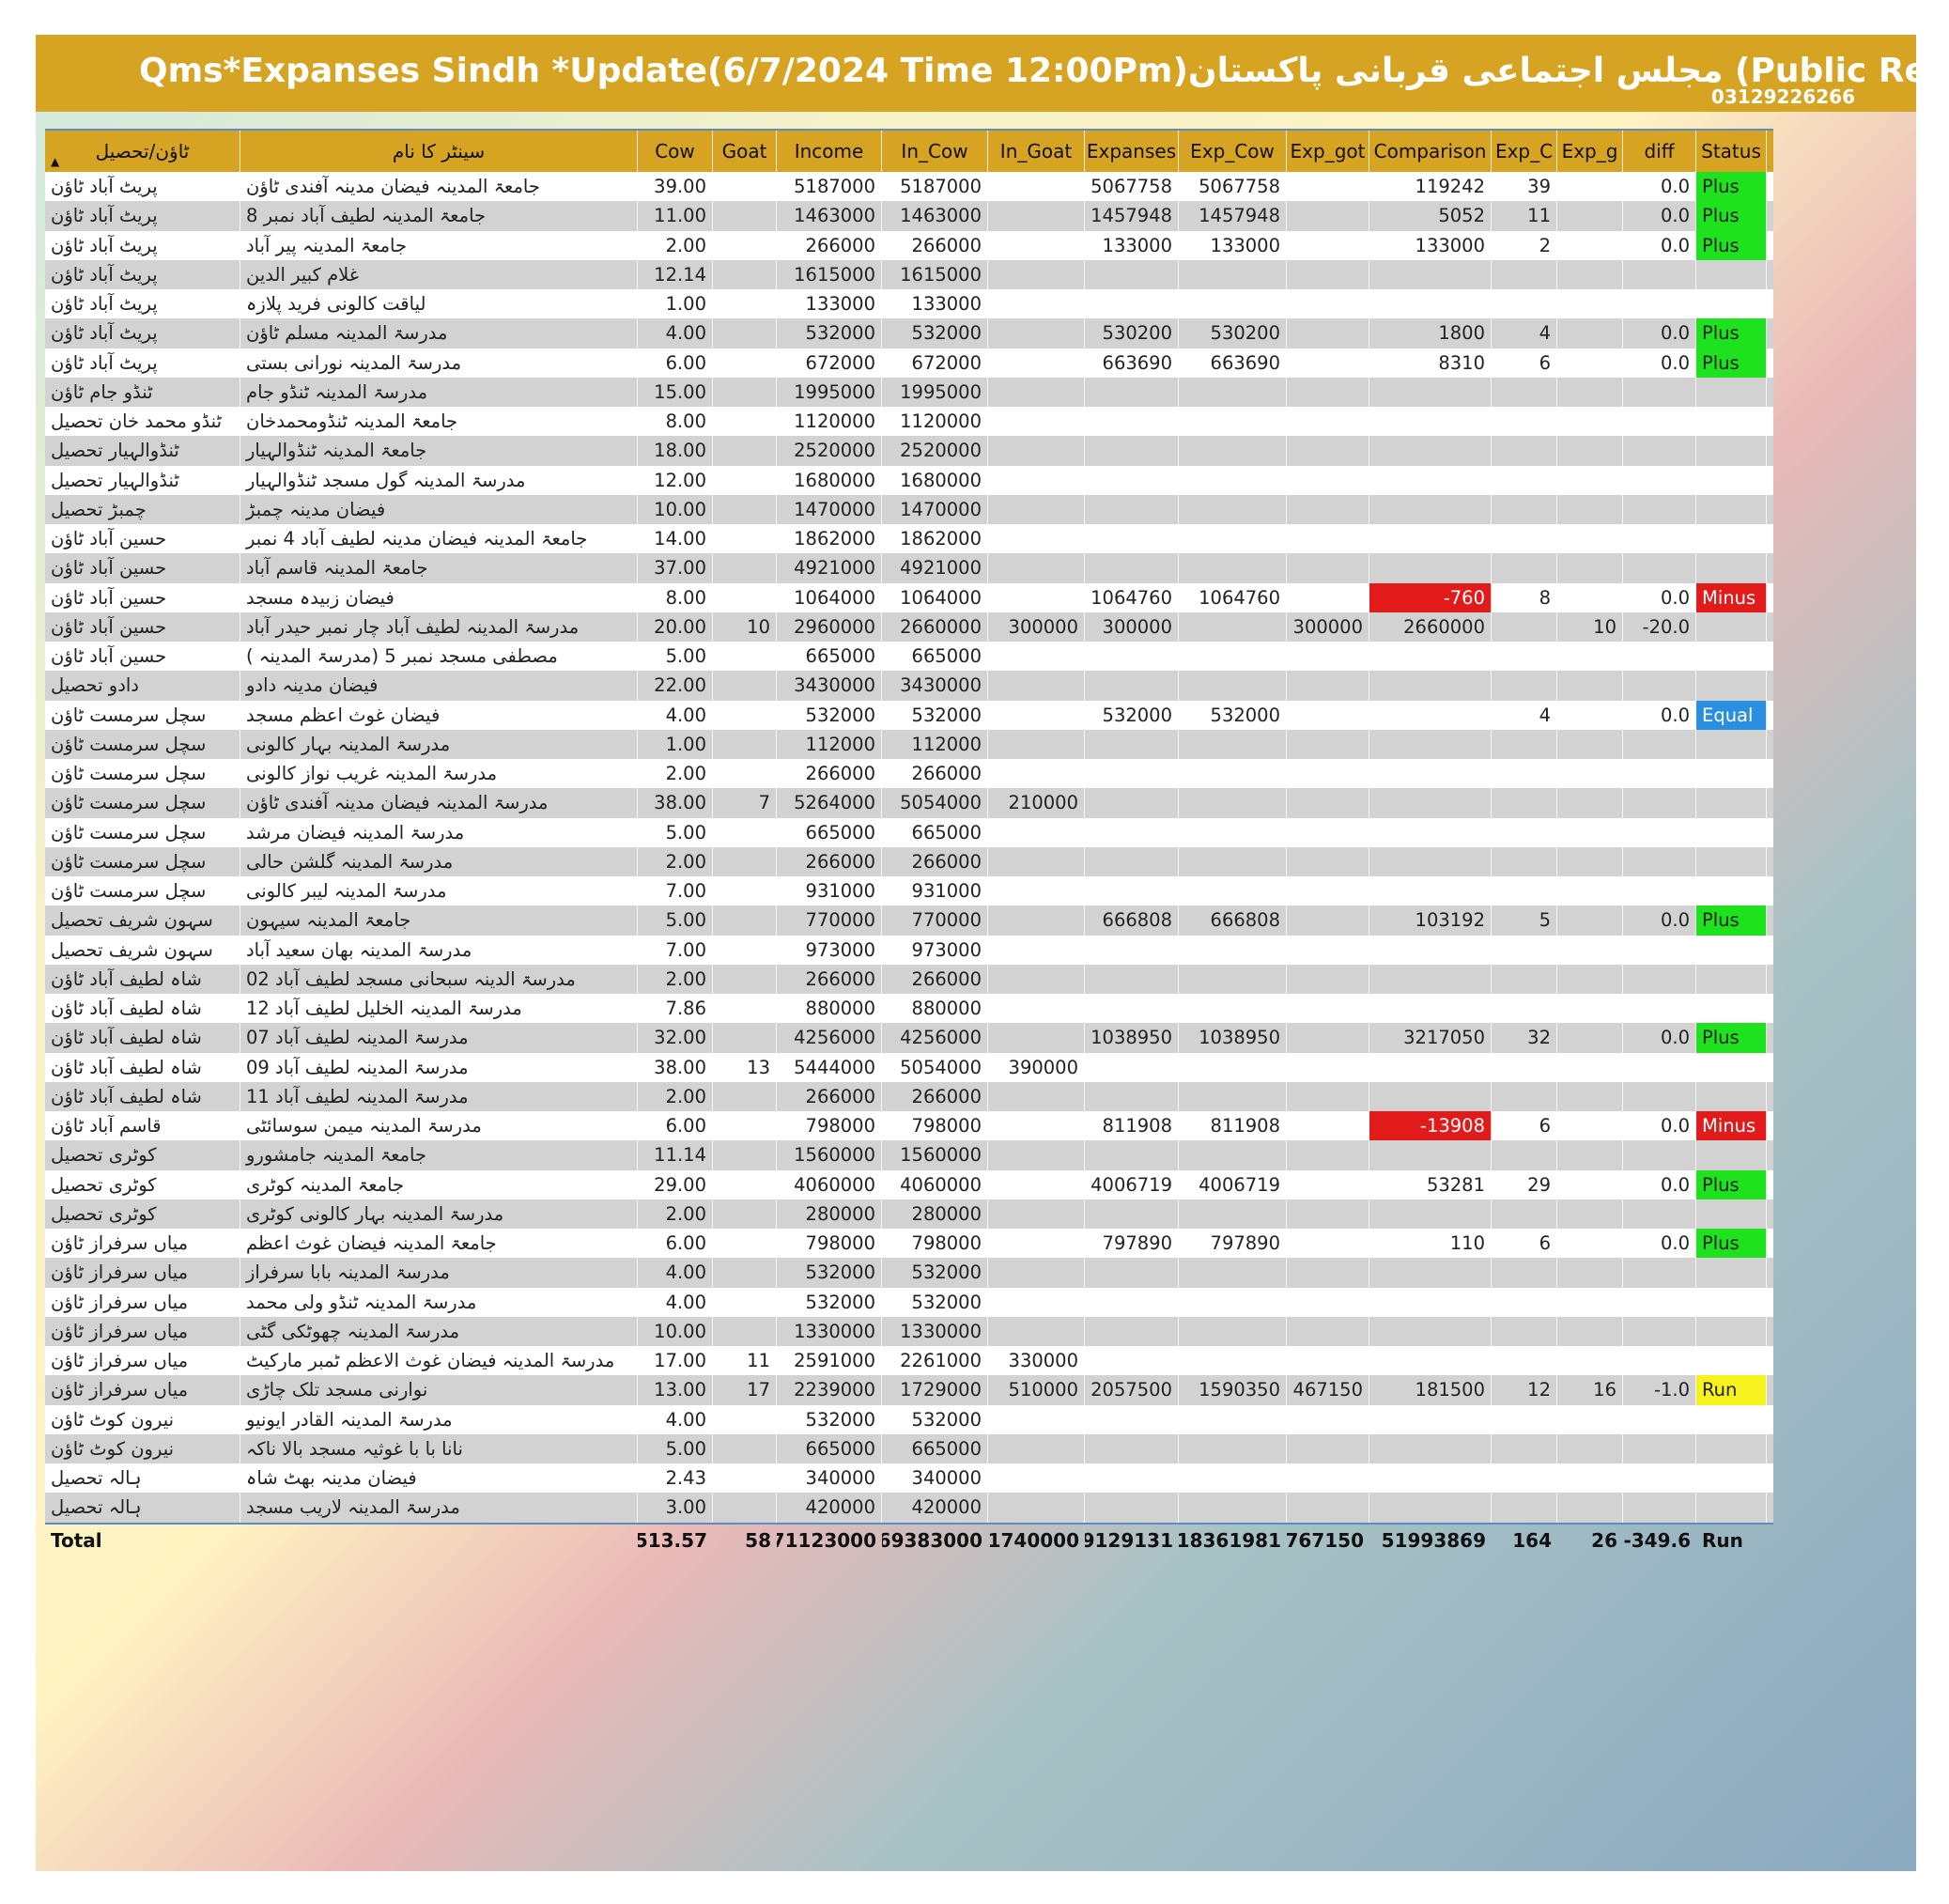  Describe the element at coordinates (55, 162) in the screenshot. I see `sort-ascending-icon: ▲` at that location.